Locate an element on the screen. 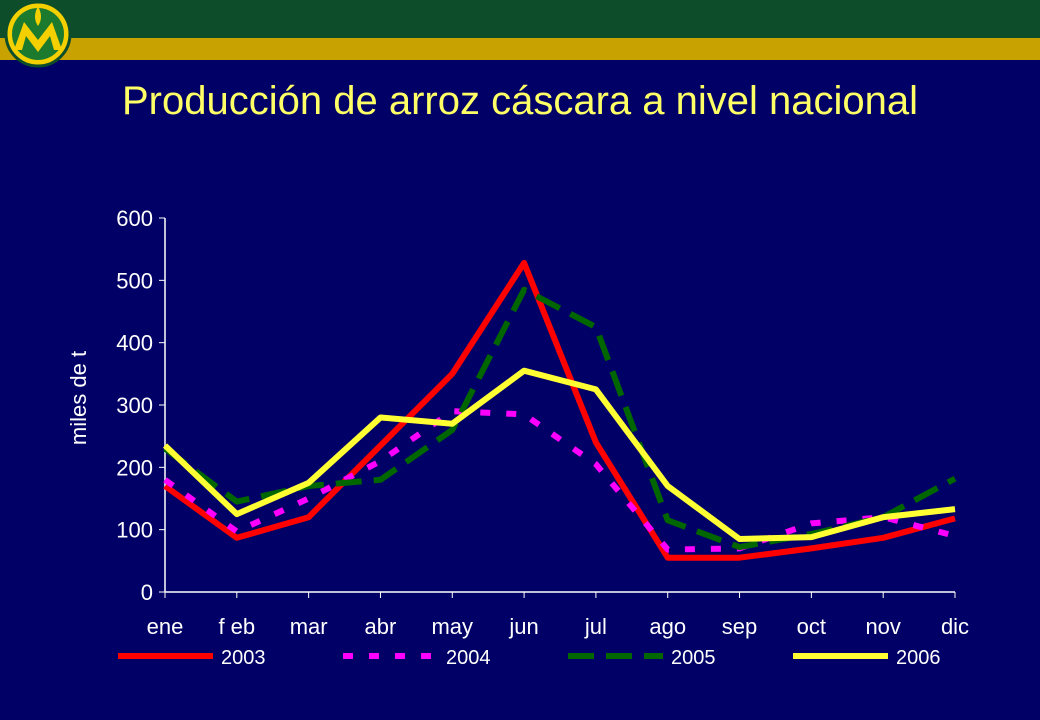  legend-label-2004: 2004 is located at coordinates (468, 658).